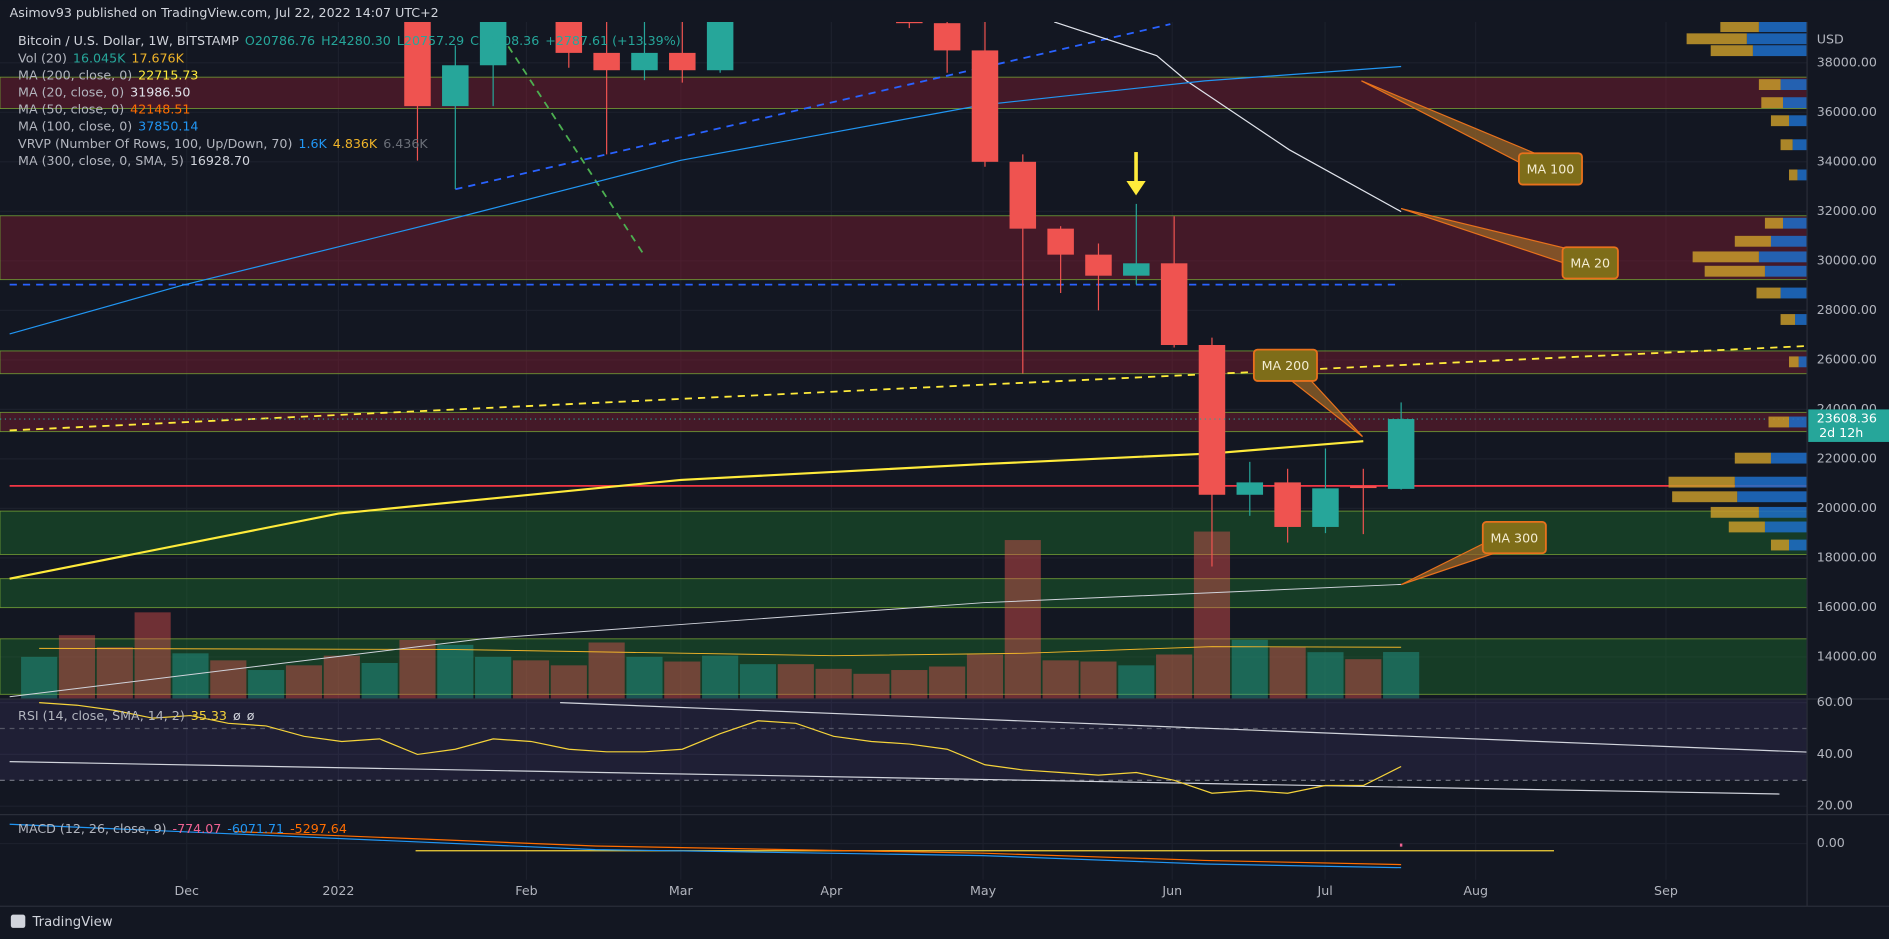 The width and height of the screenshot is (1889, 939). I want to click on legend-entry: MA (200, close, 0) 22715.73, so click(108, 74).